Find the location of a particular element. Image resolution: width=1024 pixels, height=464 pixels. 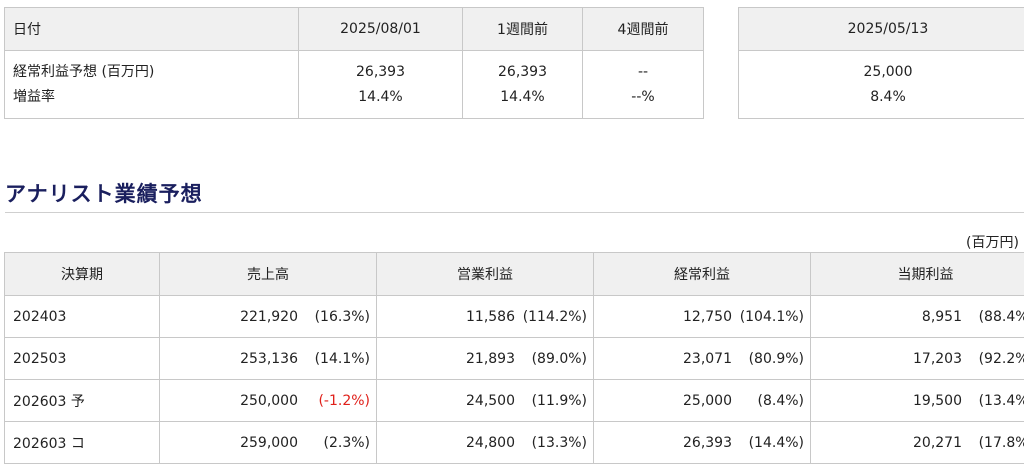

operating-profit-growth: (11.9%) is located at coordinates (551, 401).